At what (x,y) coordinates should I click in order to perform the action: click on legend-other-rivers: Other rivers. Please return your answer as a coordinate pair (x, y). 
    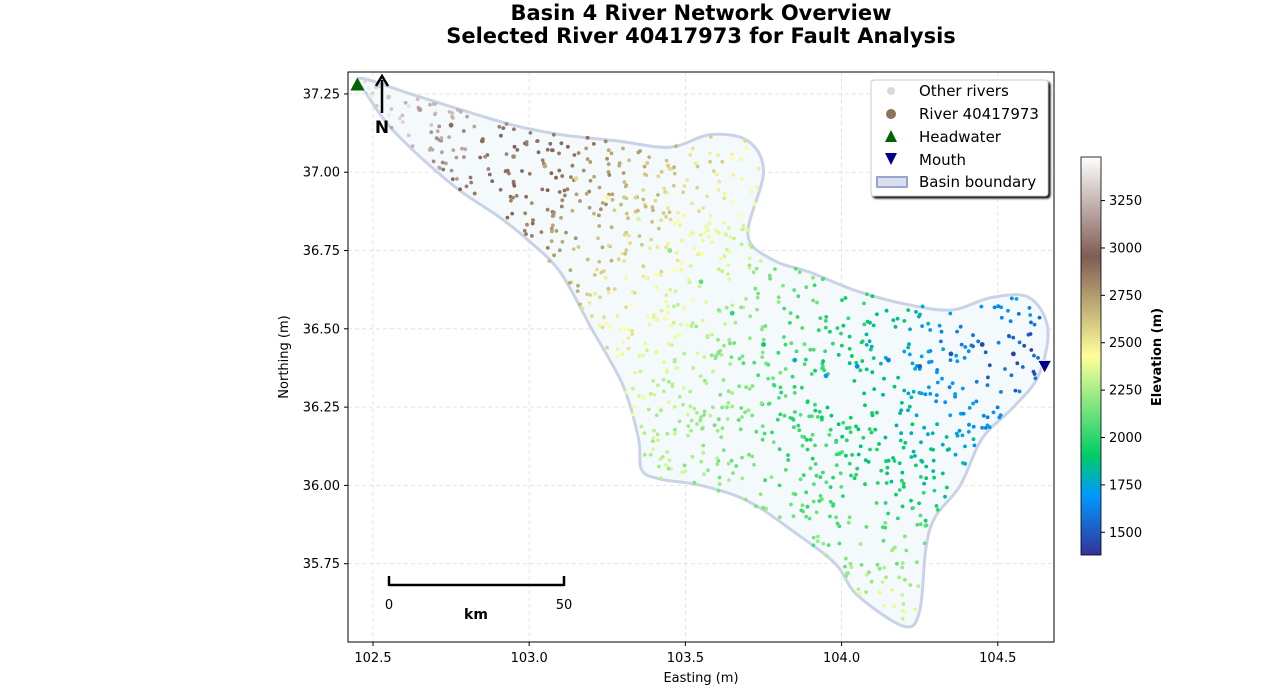
    Looking at the image, I should click on (964, 91).